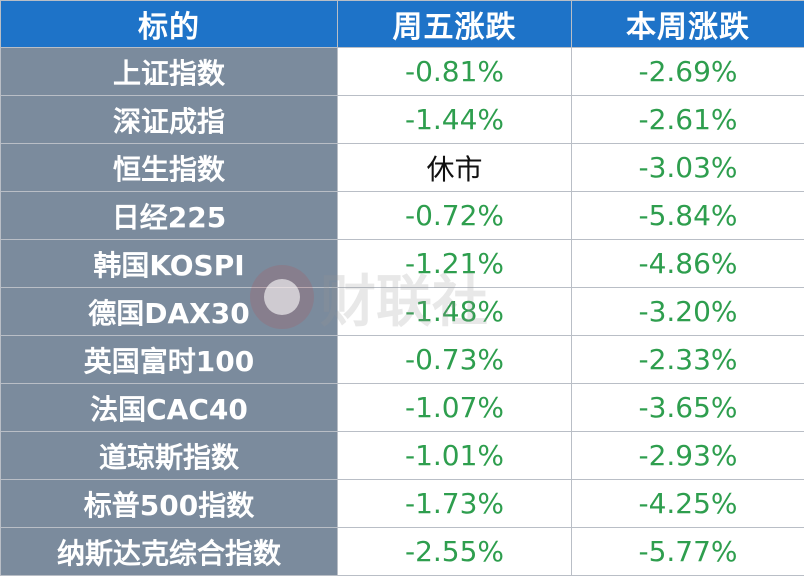  Describe the element at coordinates (688, 24) in the screenshot. I see `header-week-change: 本周涨跌` at that location.